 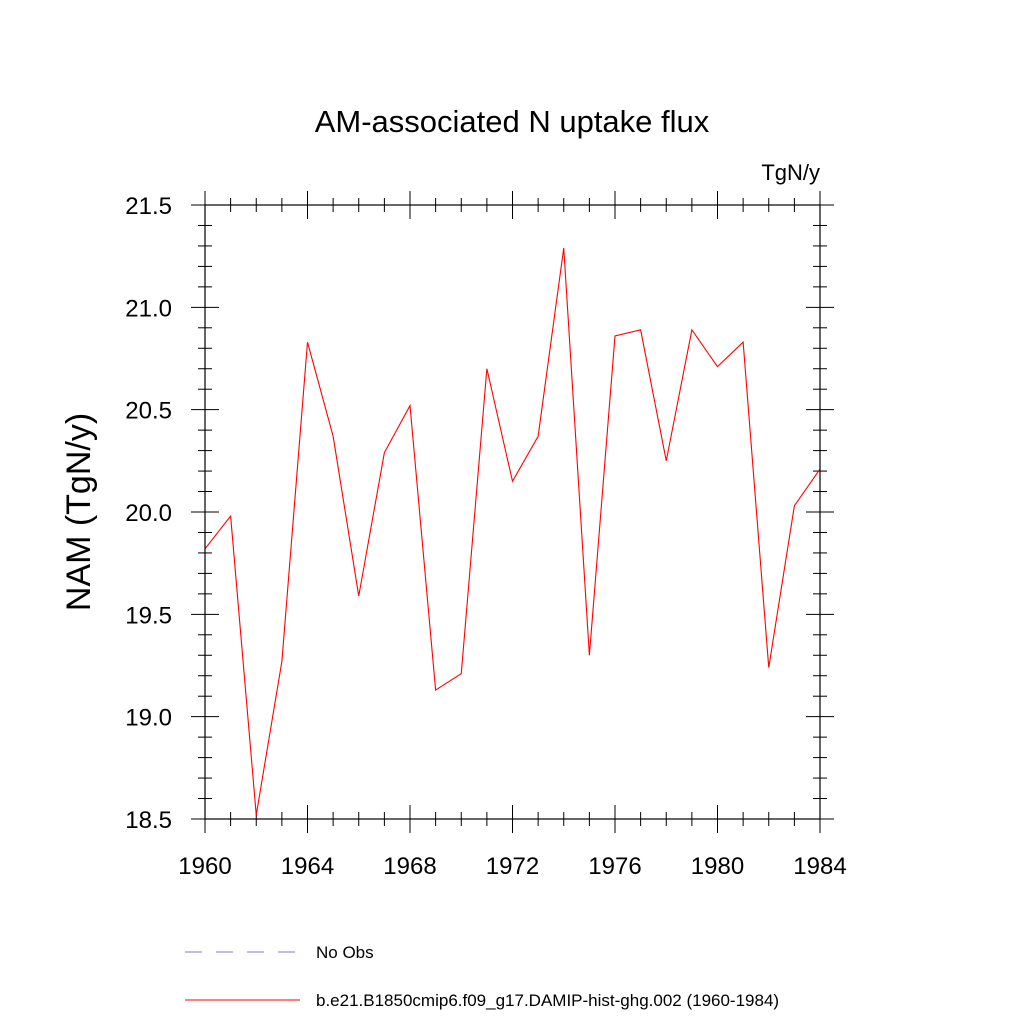 I want to click on y-tick-label: 19.0, so click(x=148, y=718).